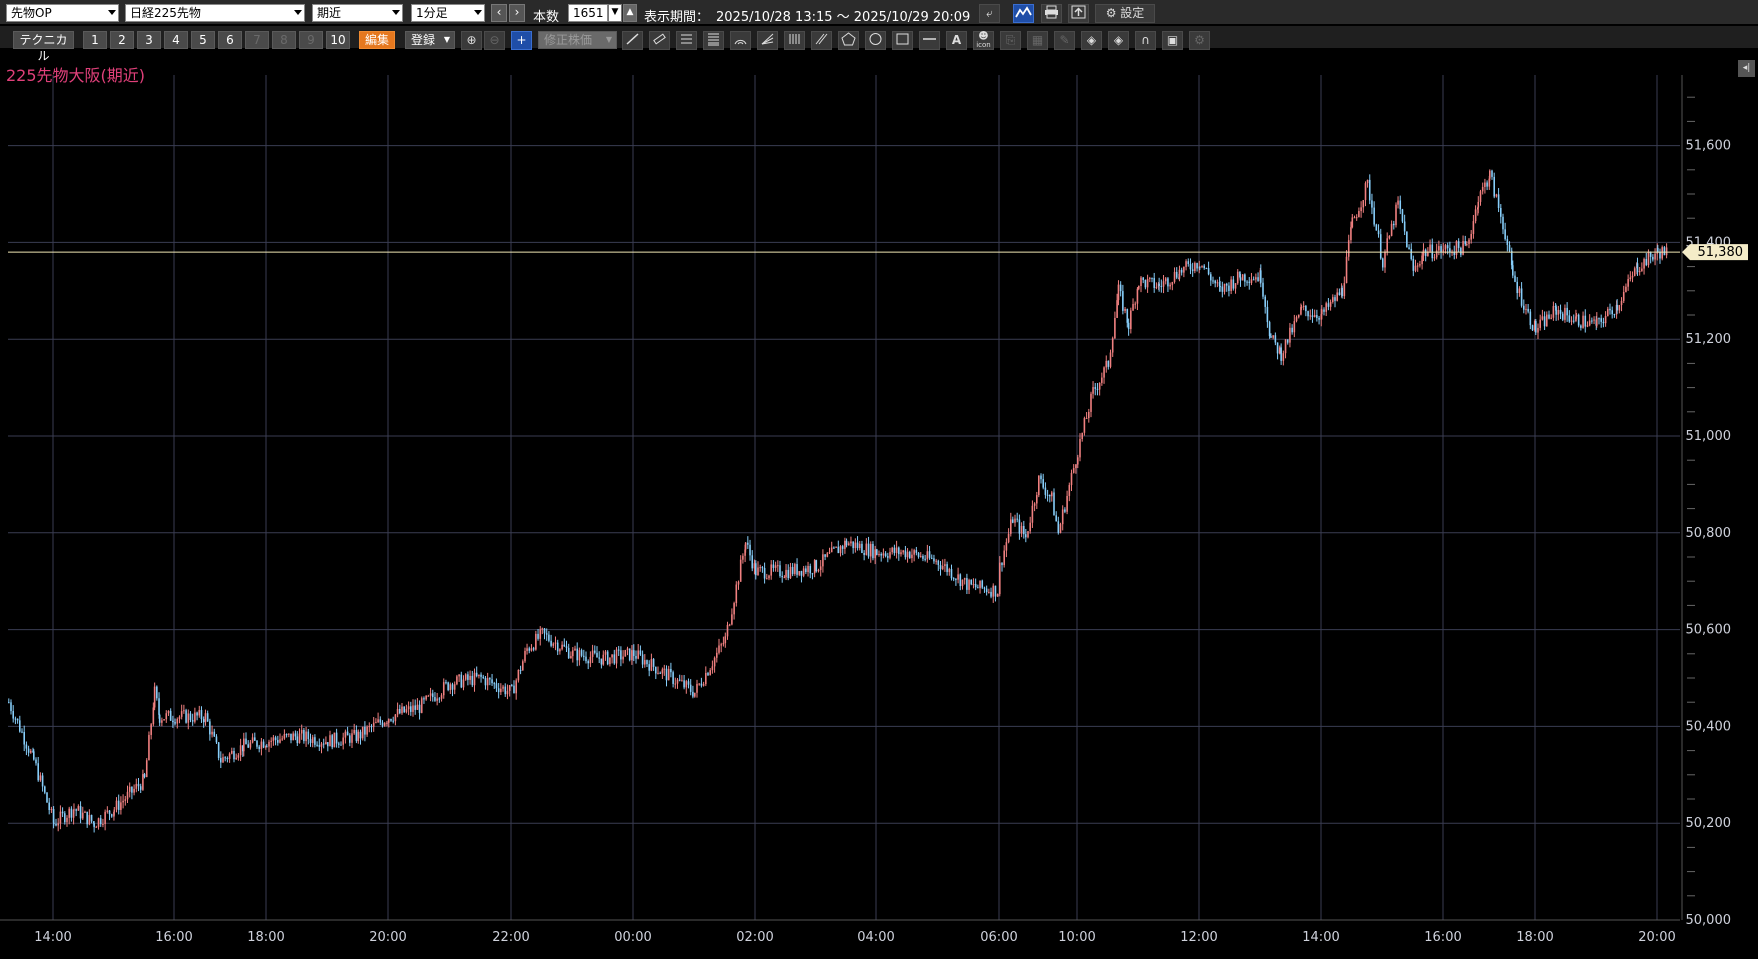  I want to click on vlines-tool-button, so click(794, 40).